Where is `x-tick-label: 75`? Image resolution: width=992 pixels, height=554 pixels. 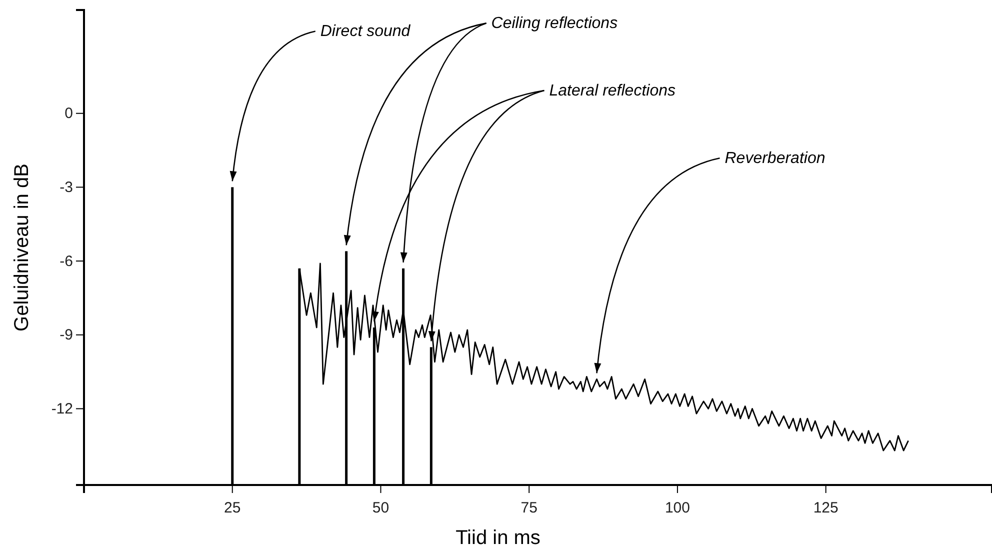 x-tick-label: 75 is located at coordinates (529, 508).